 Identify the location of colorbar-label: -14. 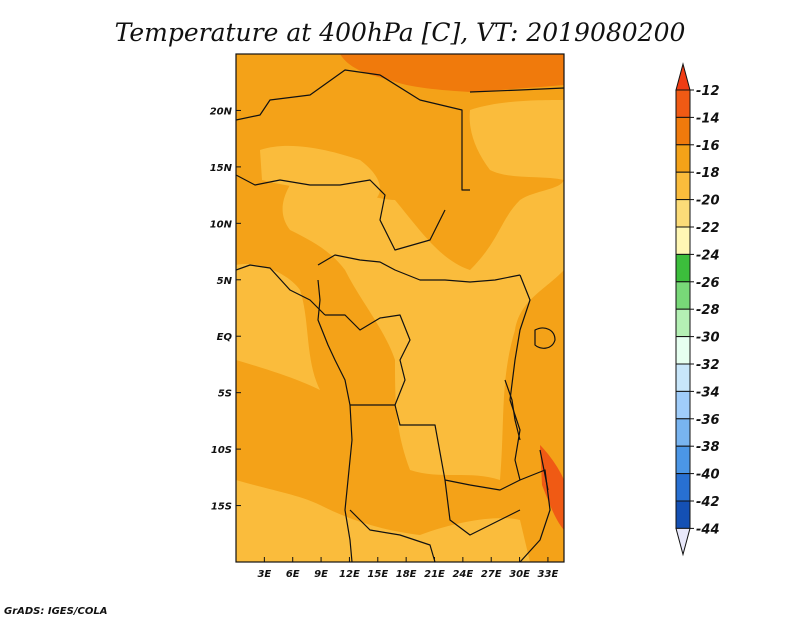
(708, 118).